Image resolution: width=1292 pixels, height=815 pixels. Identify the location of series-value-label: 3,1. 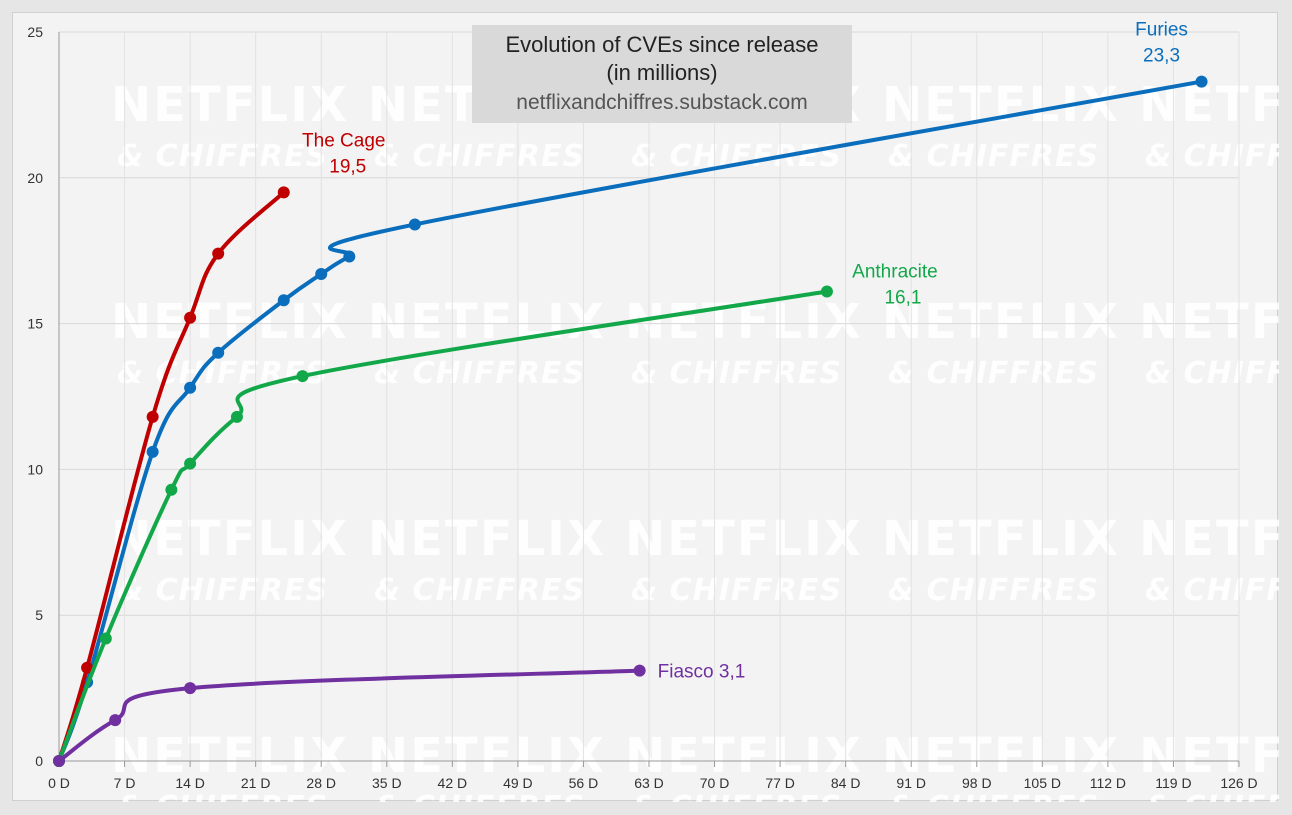
(732, 672).